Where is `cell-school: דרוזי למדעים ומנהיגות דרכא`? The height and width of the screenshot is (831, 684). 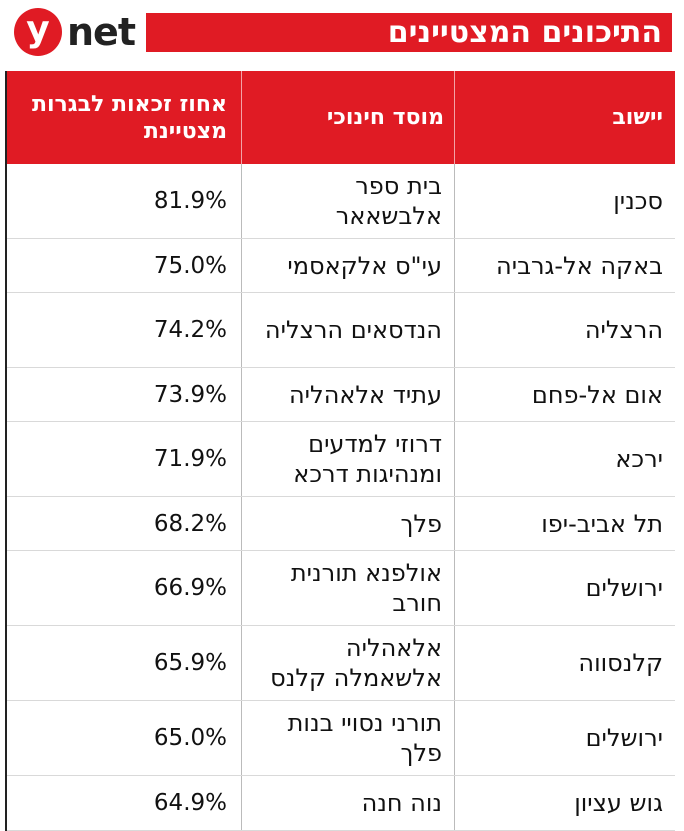 cell-school: דרוזי למדעים ומנהיגות דרכא is located at coordinates (348, 459).